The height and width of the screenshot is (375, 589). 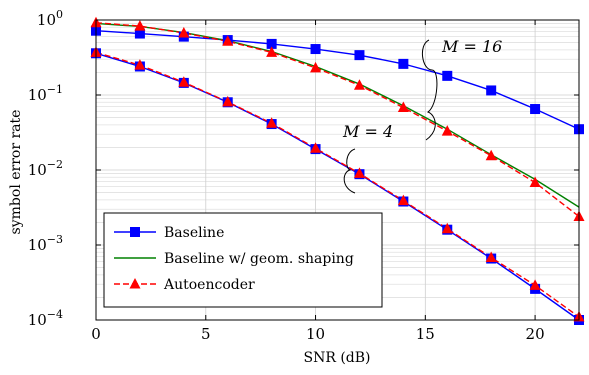 What do you see at coordinates (425, 334) in the screenshot?
I see `x-tick-label: 15` at bounding box center [425, 334].